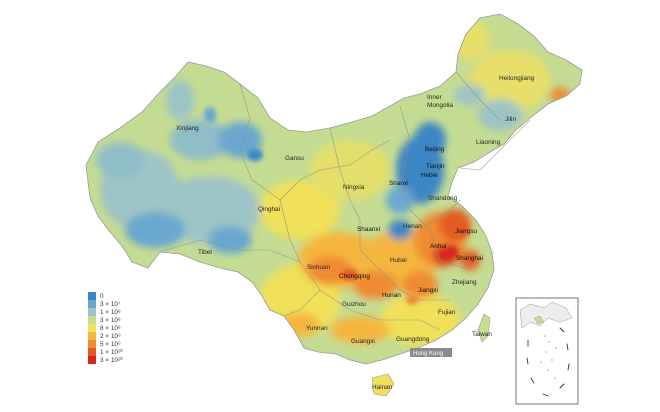  I want to click on label-beijing: Beijing, so click(435, 149).